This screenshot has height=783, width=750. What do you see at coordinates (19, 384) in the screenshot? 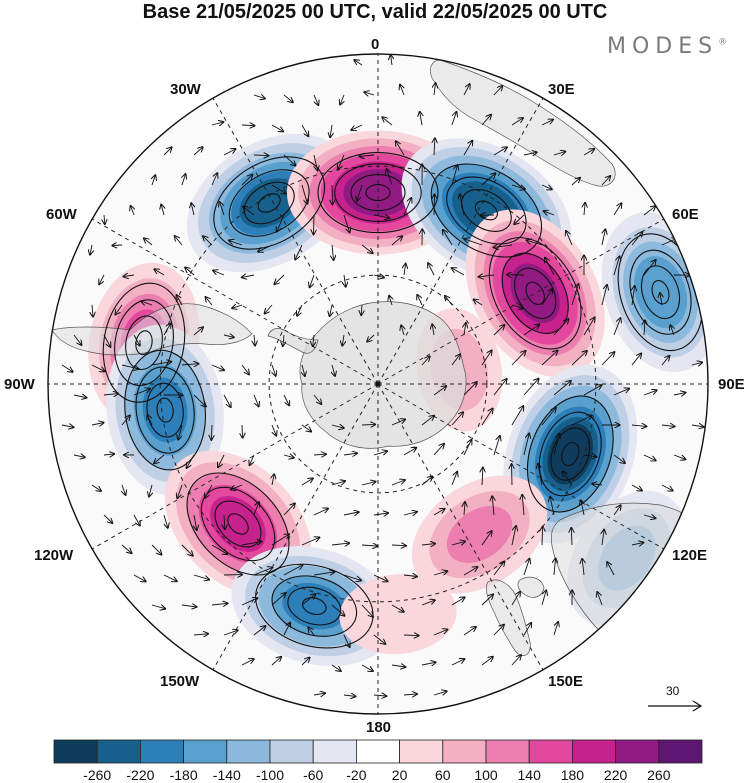
I see `lon-label-90w: 90W` at bounding box center [19, 384].